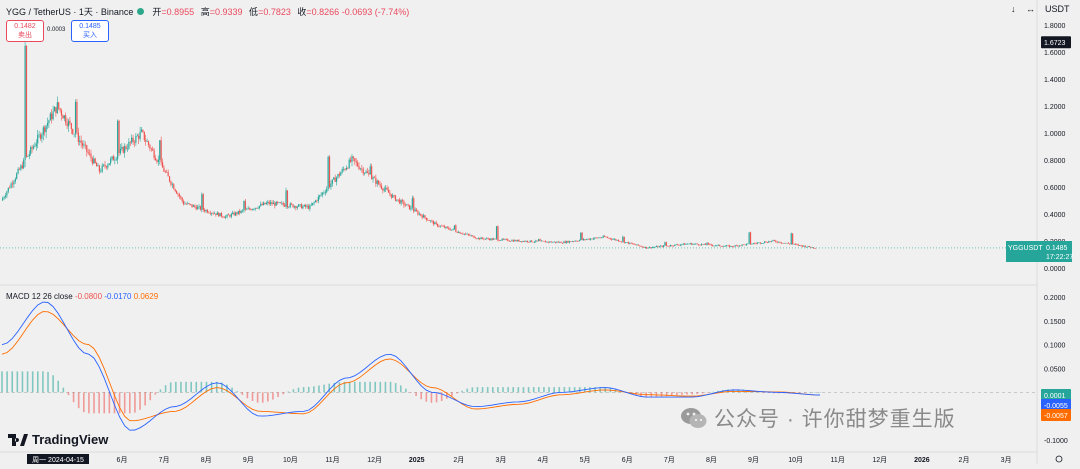 This screenshot has width=1080, height=469. Describe the element at coordinates (1057, 9) in the screenshot. I see `currency-selector: USDT` at that location.